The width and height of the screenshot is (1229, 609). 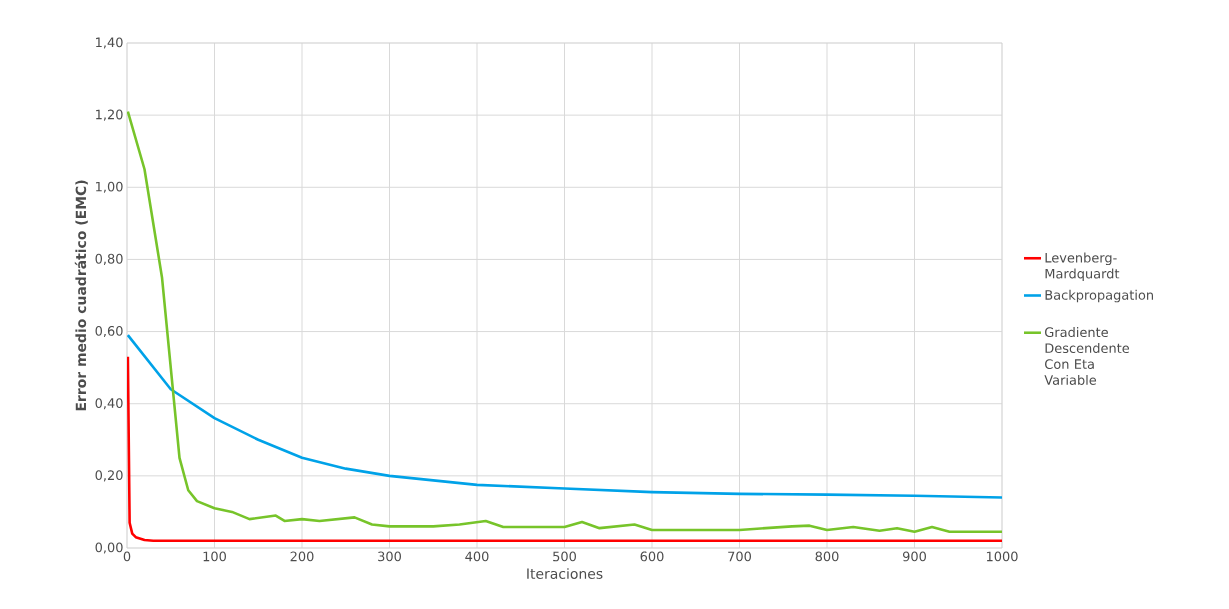 I want to click on x-tick-label: 500, so click(x=564, y=556).